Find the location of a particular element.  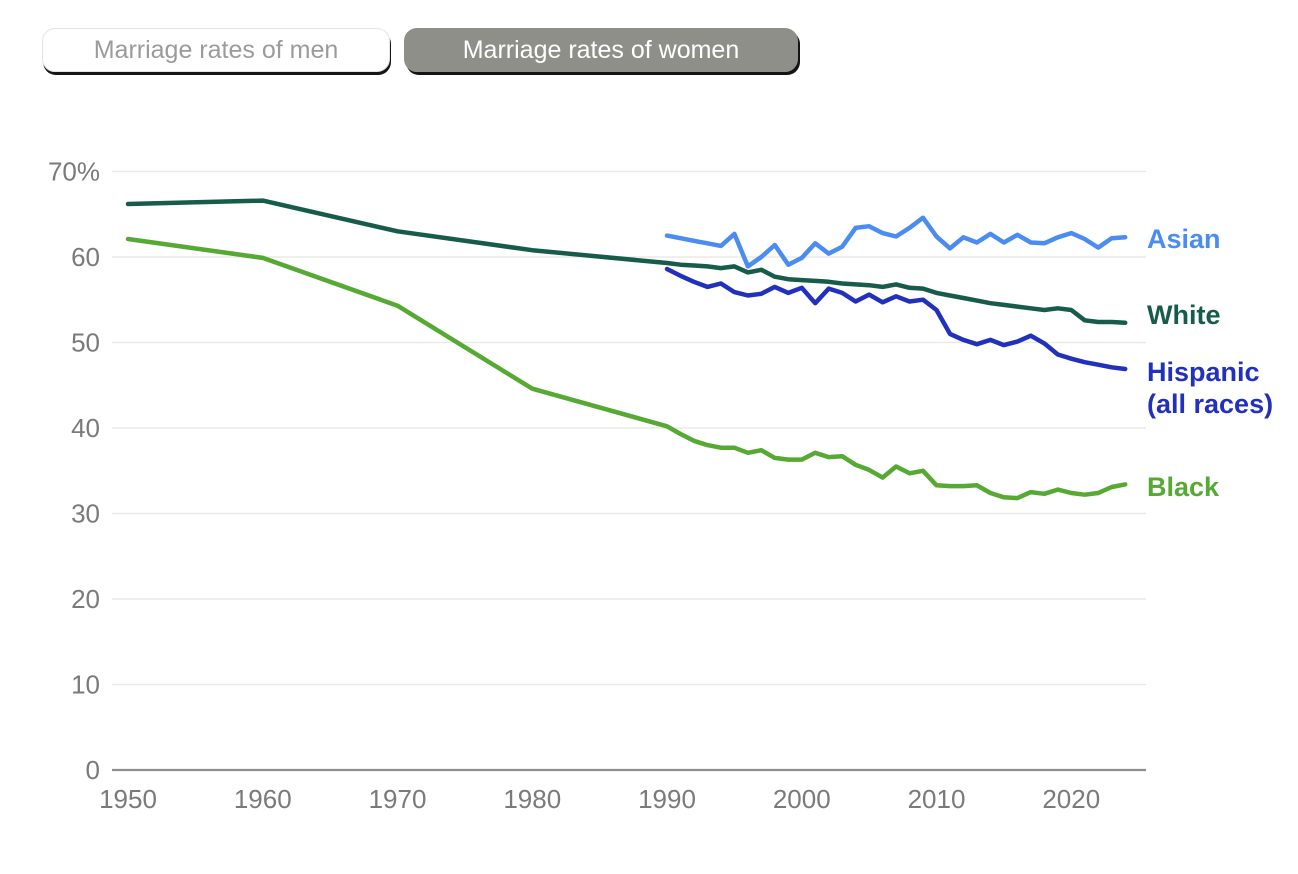

legend-asian: Asian is located at coordinates (1184, 239).